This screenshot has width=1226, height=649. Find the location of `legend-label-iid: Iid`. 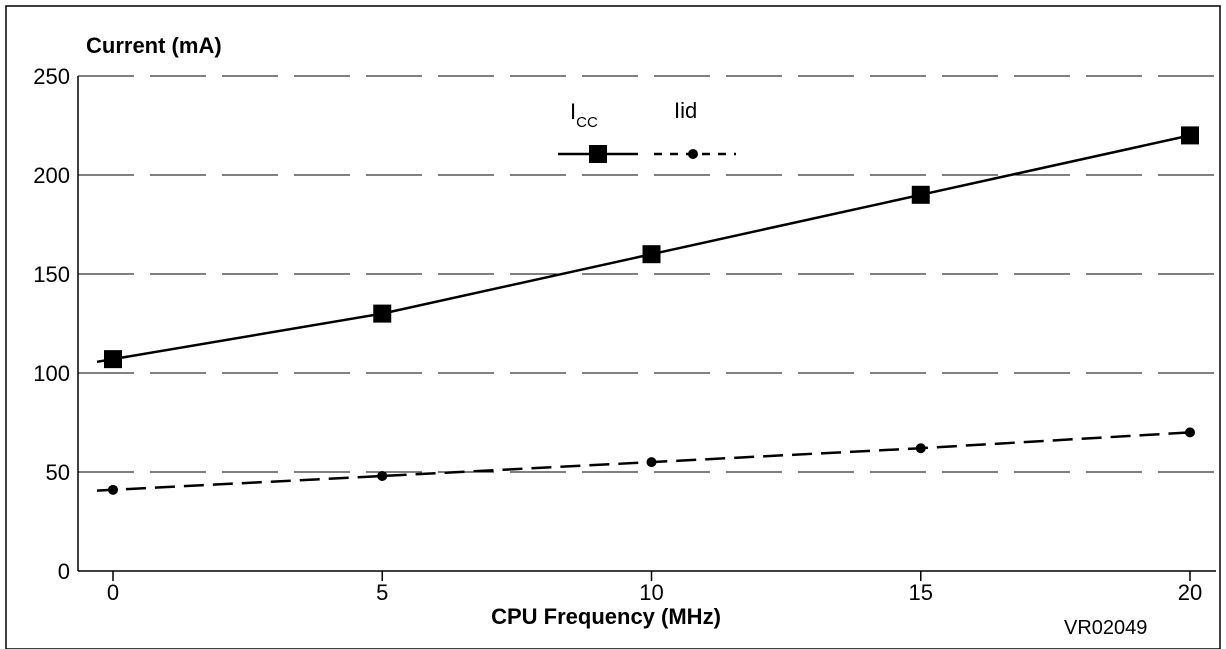

legend-label-iid: Iid is located at coordinates (685, 110).